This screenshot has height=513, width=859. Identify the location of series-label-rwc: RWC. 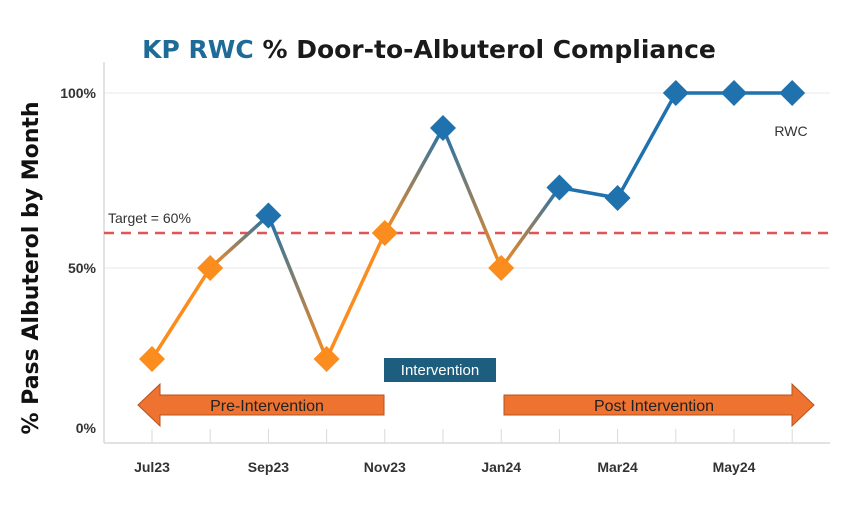
(790, 131).